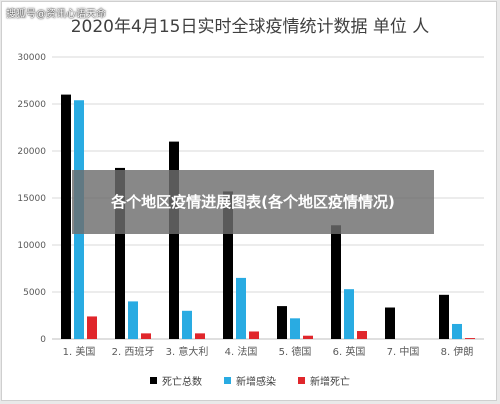  Describe the element at coordinates (349, 351) in the screenshot. I see `x-tick-label: 6. 英国` at that location.